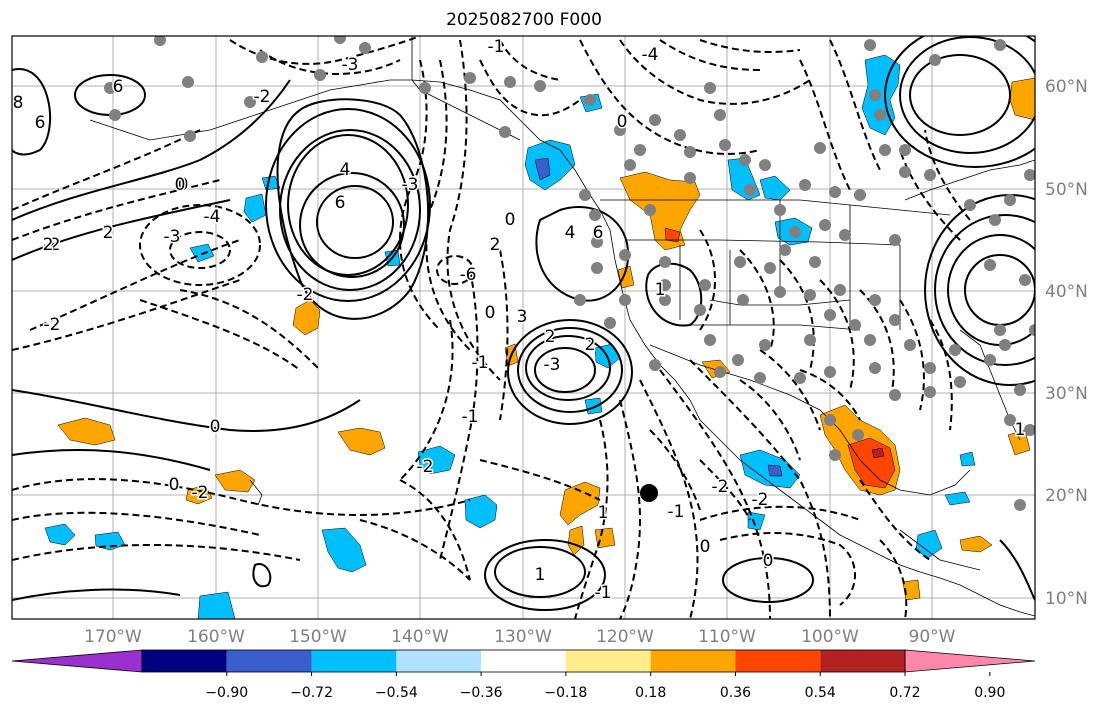 This screenshot has height=712, width=1105. What do you see at coordinates (649, 493) in the screenshot?
I see `marker-dot` at bounding box center [649, 493].